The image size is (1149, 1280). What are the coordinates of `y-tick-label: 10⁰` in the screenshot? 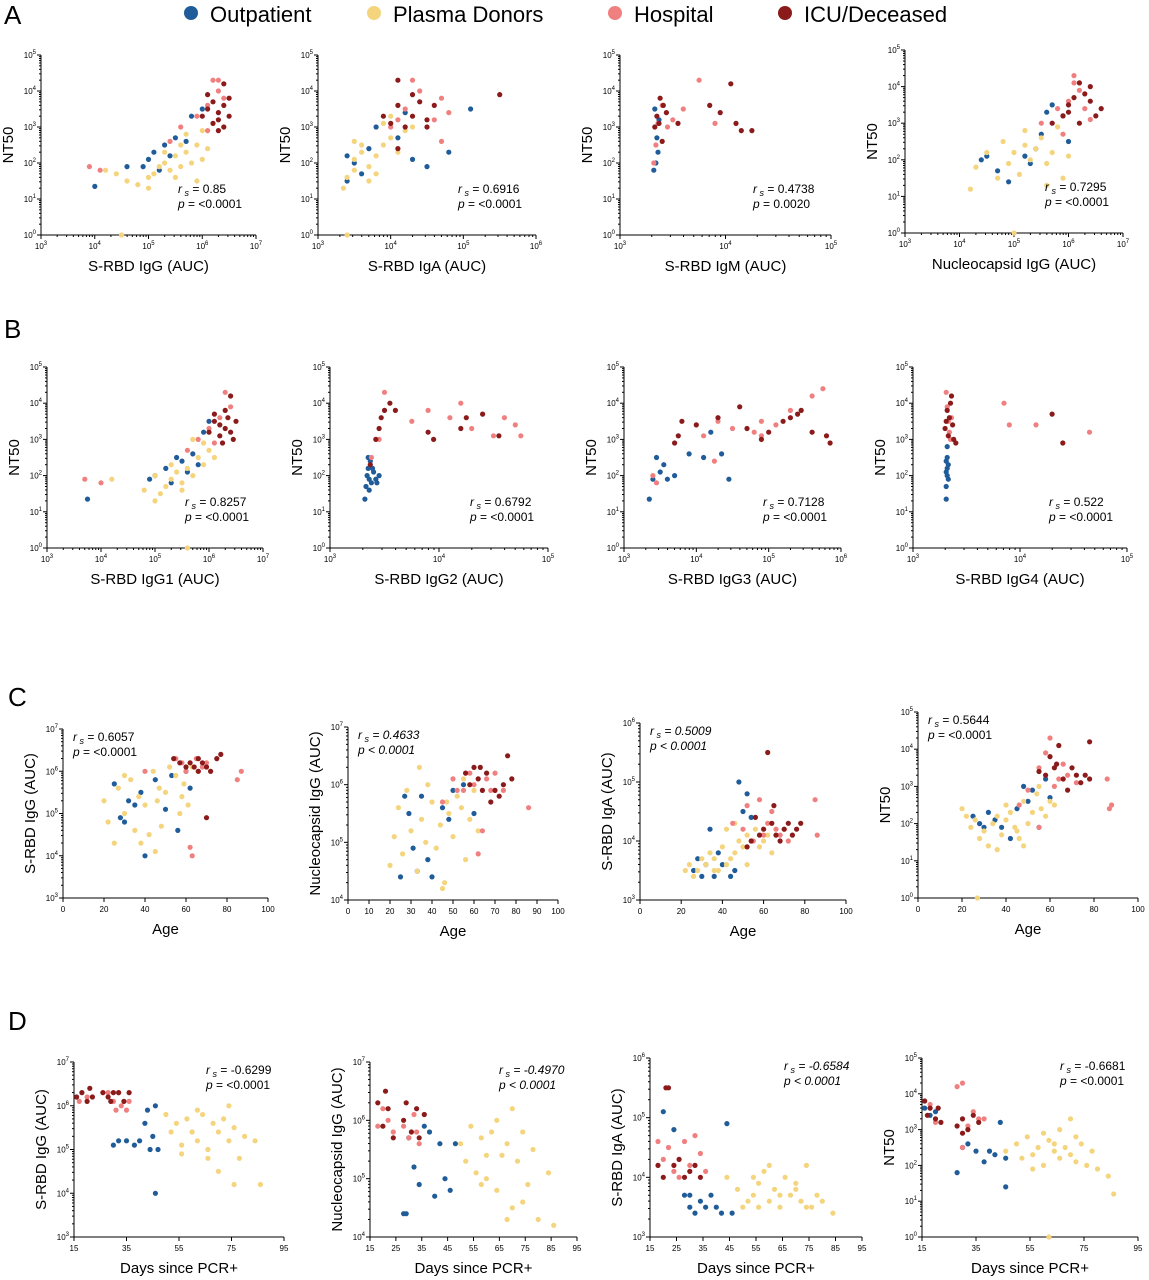 It's located at (894, 233).